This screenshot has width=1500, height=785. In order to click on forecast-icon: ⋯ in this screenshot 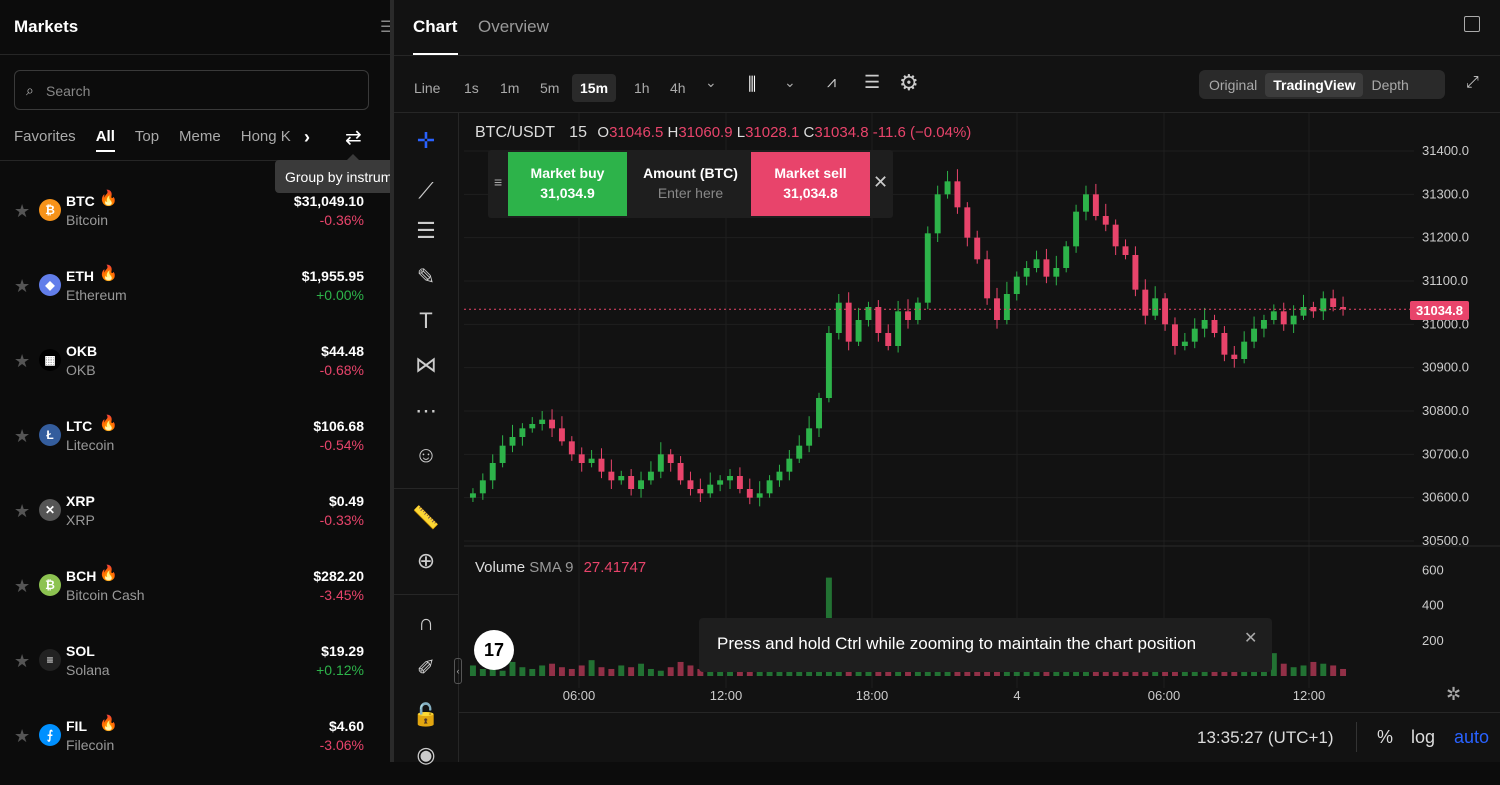, I will do `click(426, 410)`.